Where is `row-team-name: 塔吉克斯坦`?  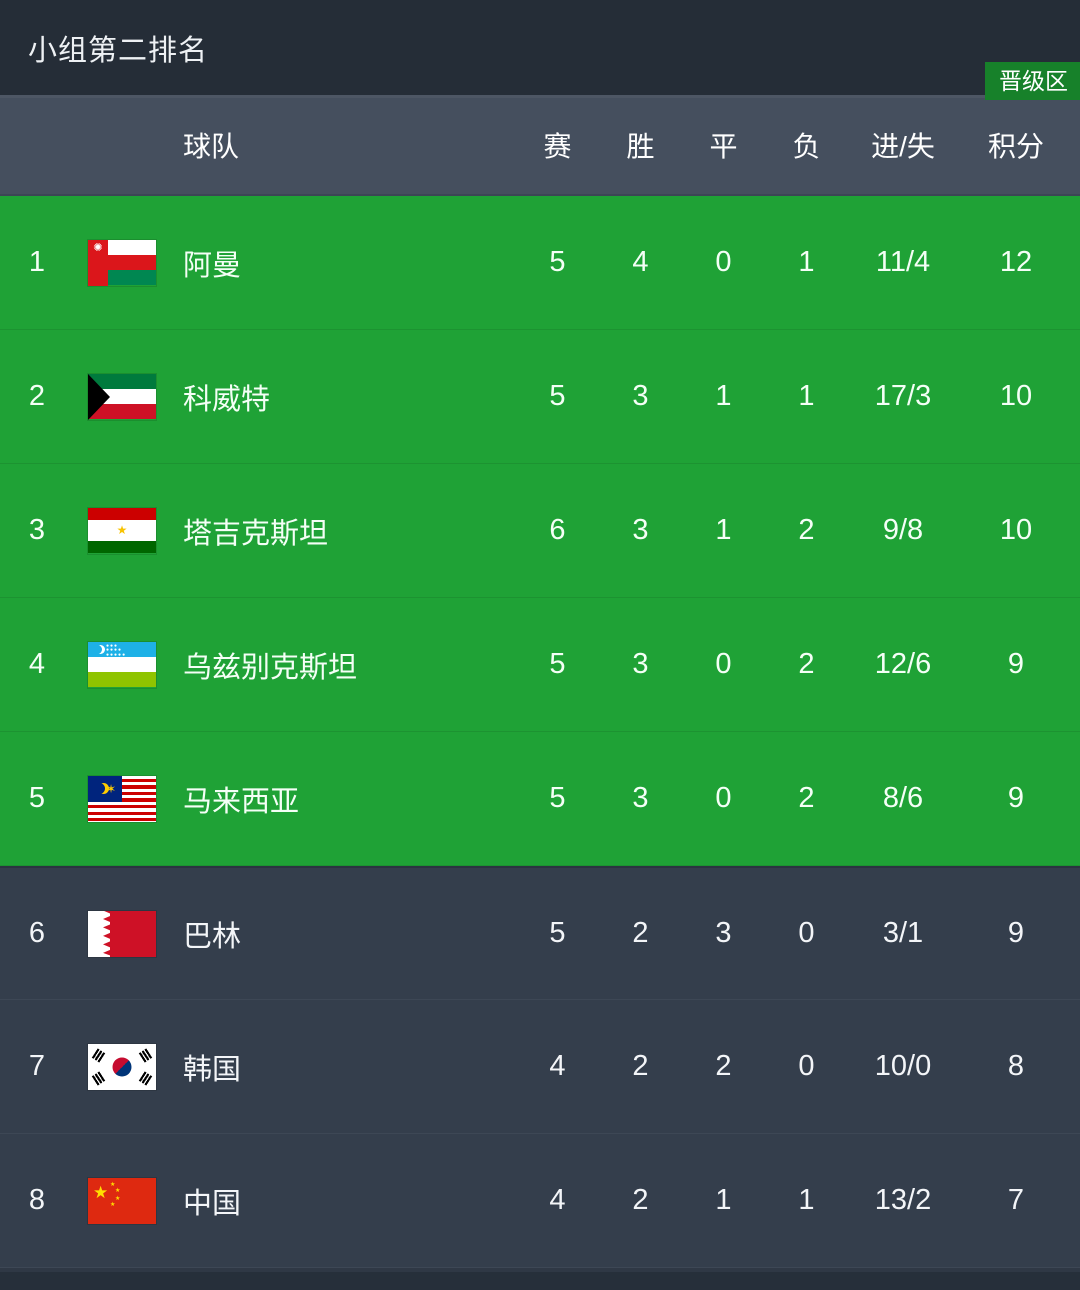 row-team-name: 塔吉克斯坦 is located at coordinates (256, 533).